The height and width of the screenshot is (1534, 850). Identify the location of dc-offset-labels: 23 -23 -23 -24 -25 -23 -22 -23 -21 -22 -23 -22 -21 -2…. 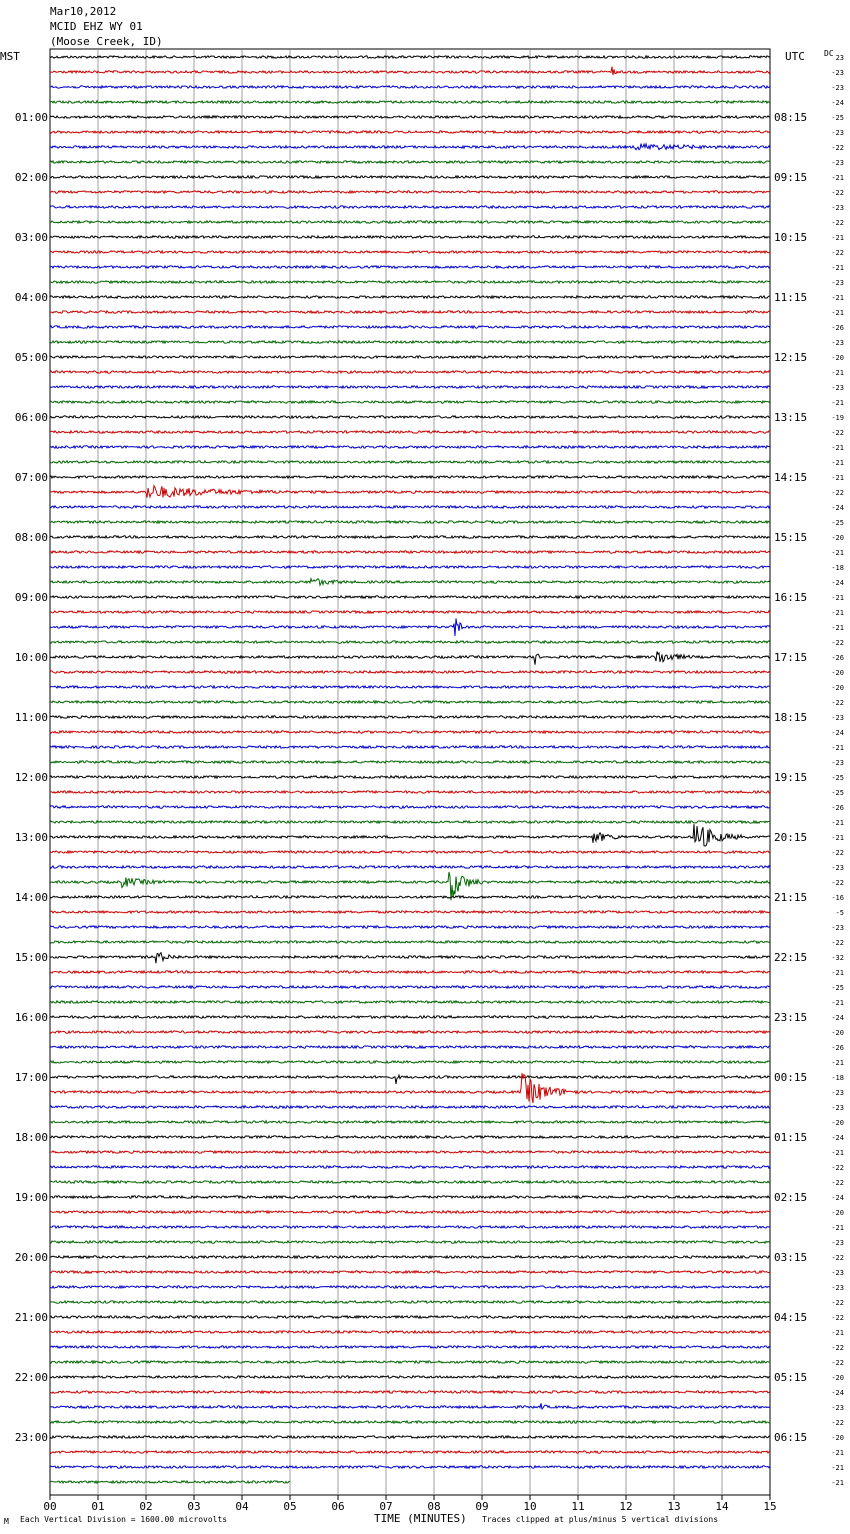
(837, 770).